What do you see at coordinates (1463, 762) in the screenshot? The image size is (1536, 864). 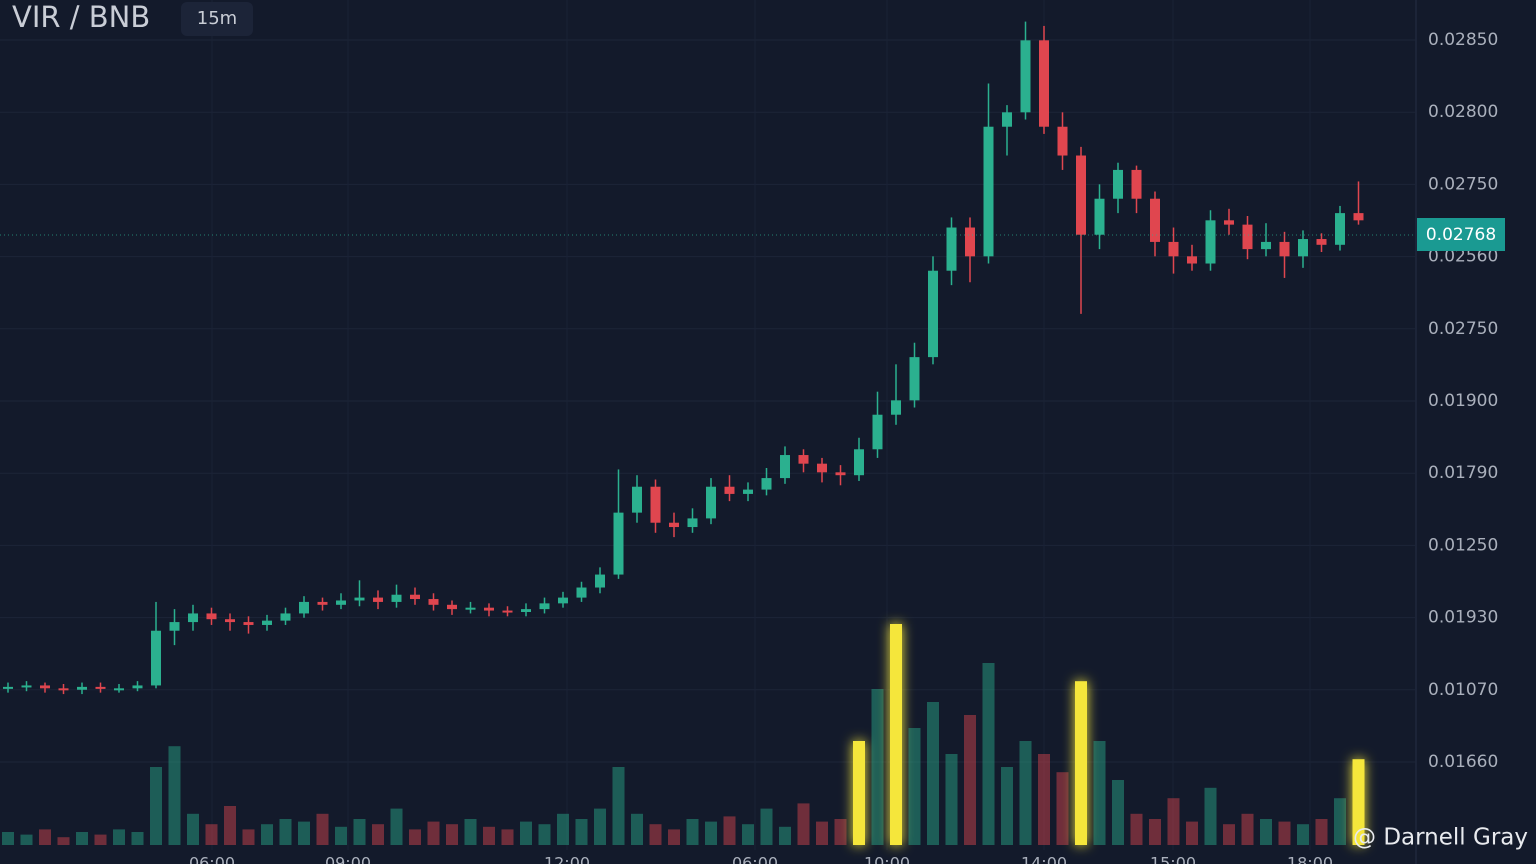 I see `y-tick-label: 0.01660` at bounding box center [1463, 762].